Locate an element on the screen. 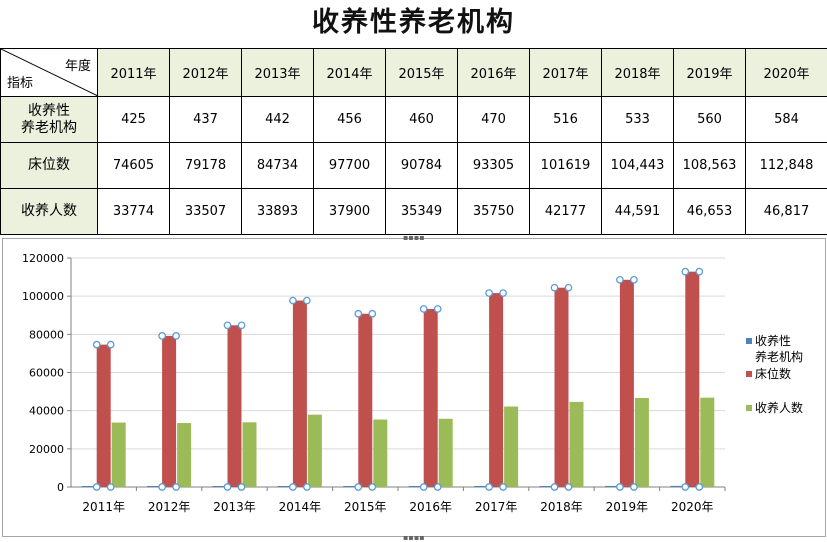 This screenshot has height=542, width=827. table-corner-cell: 年度 指标 is located at coordinates (49, 73).